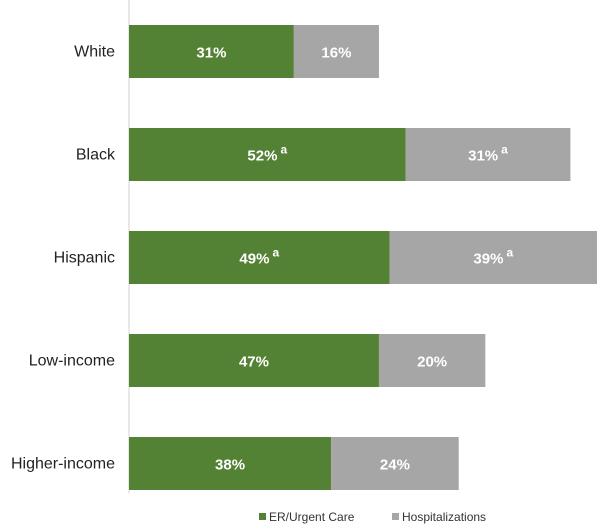 The width and height of the screenshot is (597, 526). I want to click on data-label-er-urgent-care-0: 31%, so click(211, 53).